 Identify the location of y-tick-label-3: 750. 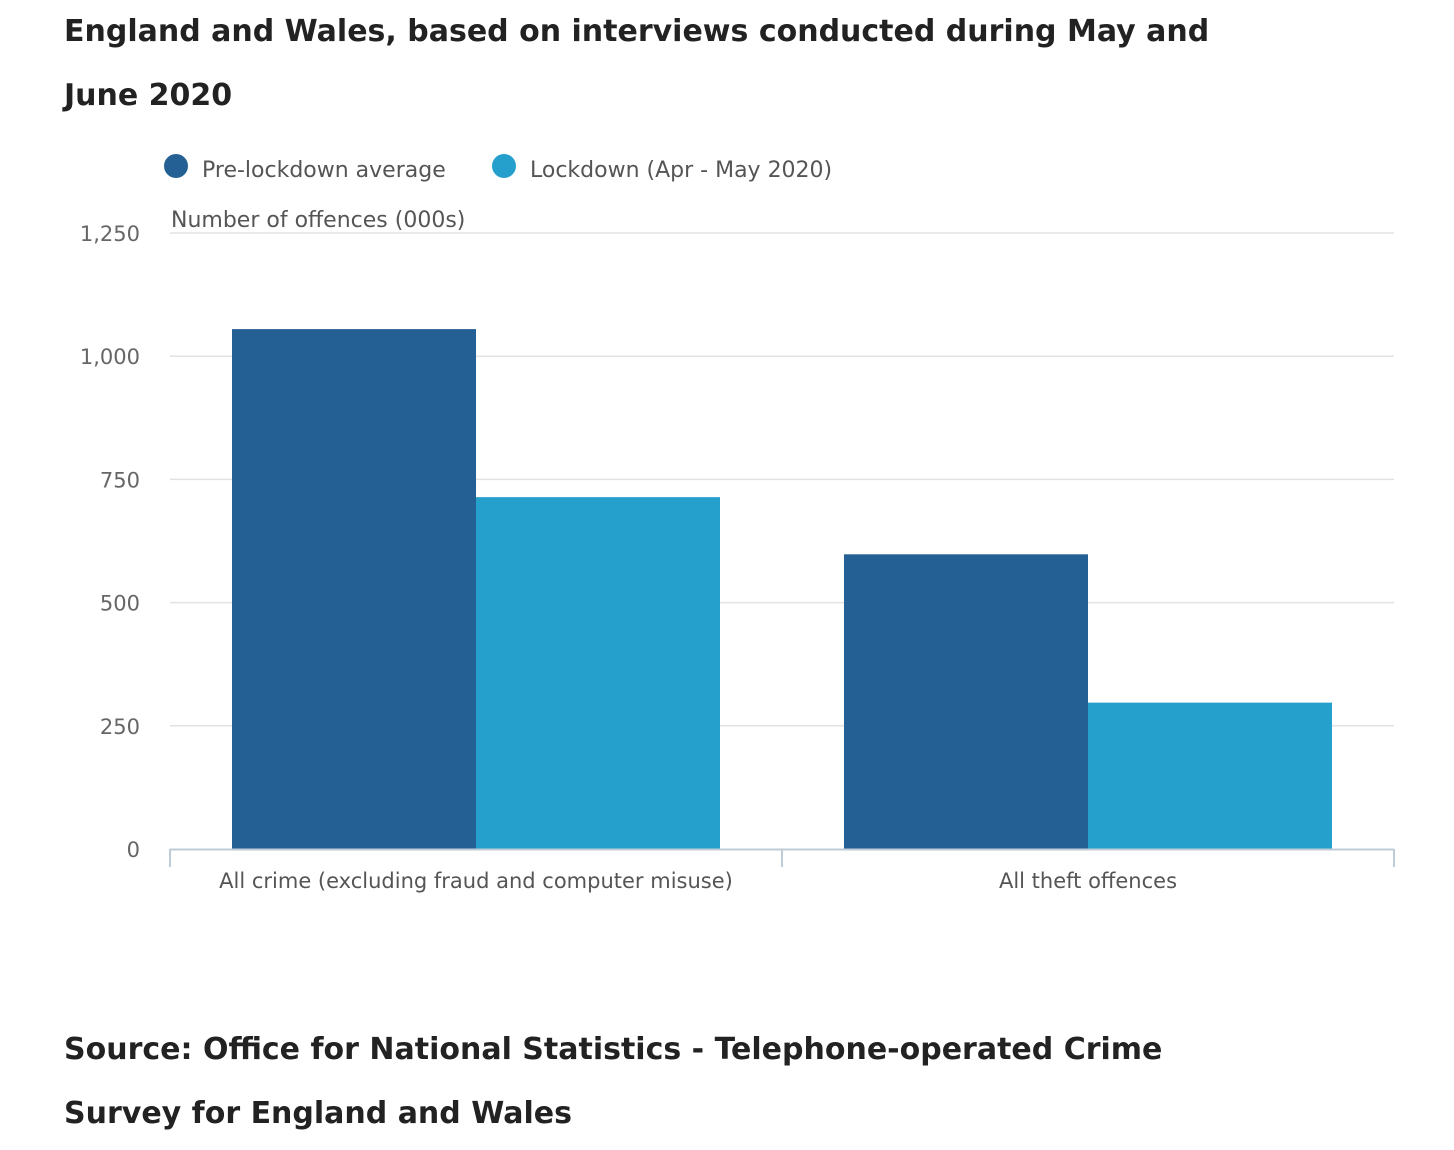
(120, 480).